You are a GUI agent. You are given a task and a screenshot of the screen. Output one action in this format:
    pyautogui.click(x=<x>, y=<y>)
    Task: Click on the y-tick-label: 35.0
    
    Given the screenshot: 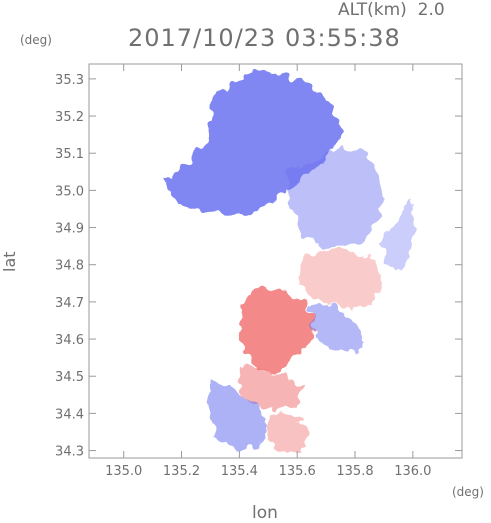 What is the action you would take?
    pyautogui.click(x=69, y=191)
    